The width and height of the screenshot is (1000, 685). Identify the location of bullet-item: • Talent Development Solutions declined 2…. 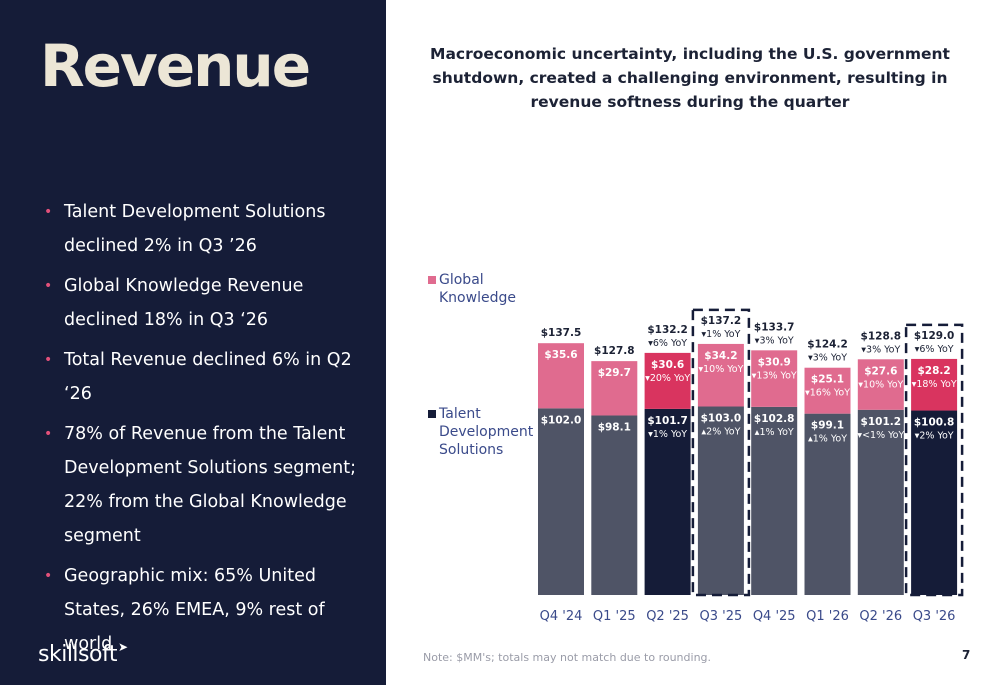
(209, 229).